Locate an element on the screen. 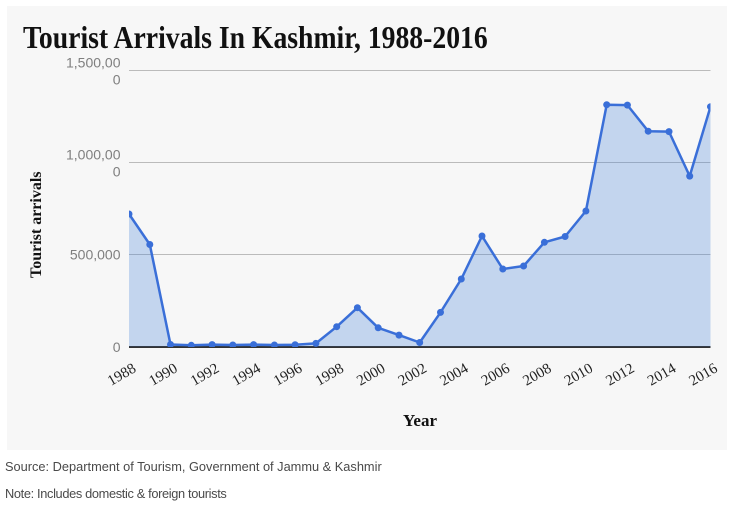 Image resolution: width=738 pixels, height=515 pixels. svg-text: 2012 is located at coordinates (620, 375).